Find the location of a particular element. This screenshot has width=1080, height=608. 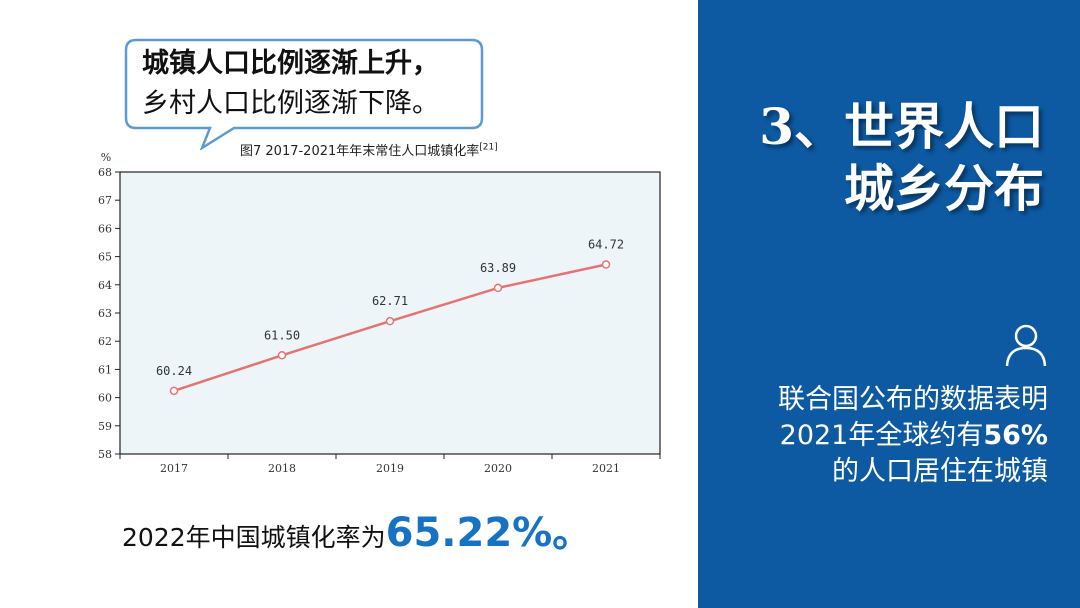

y-tick-label: 67 is located at coordinates (105, 200).